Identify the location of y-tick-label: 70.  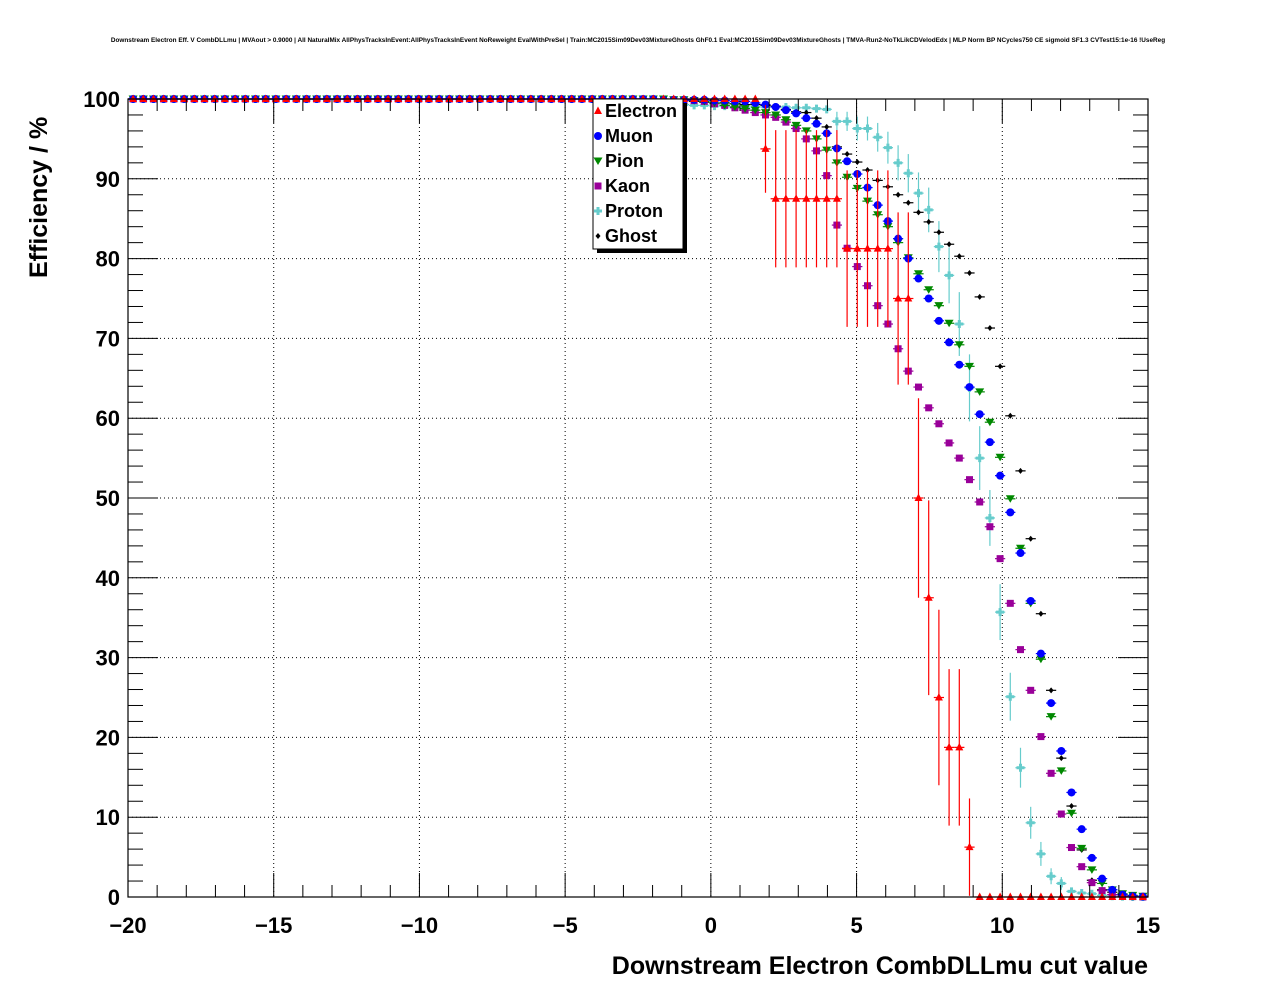
(108, 338).